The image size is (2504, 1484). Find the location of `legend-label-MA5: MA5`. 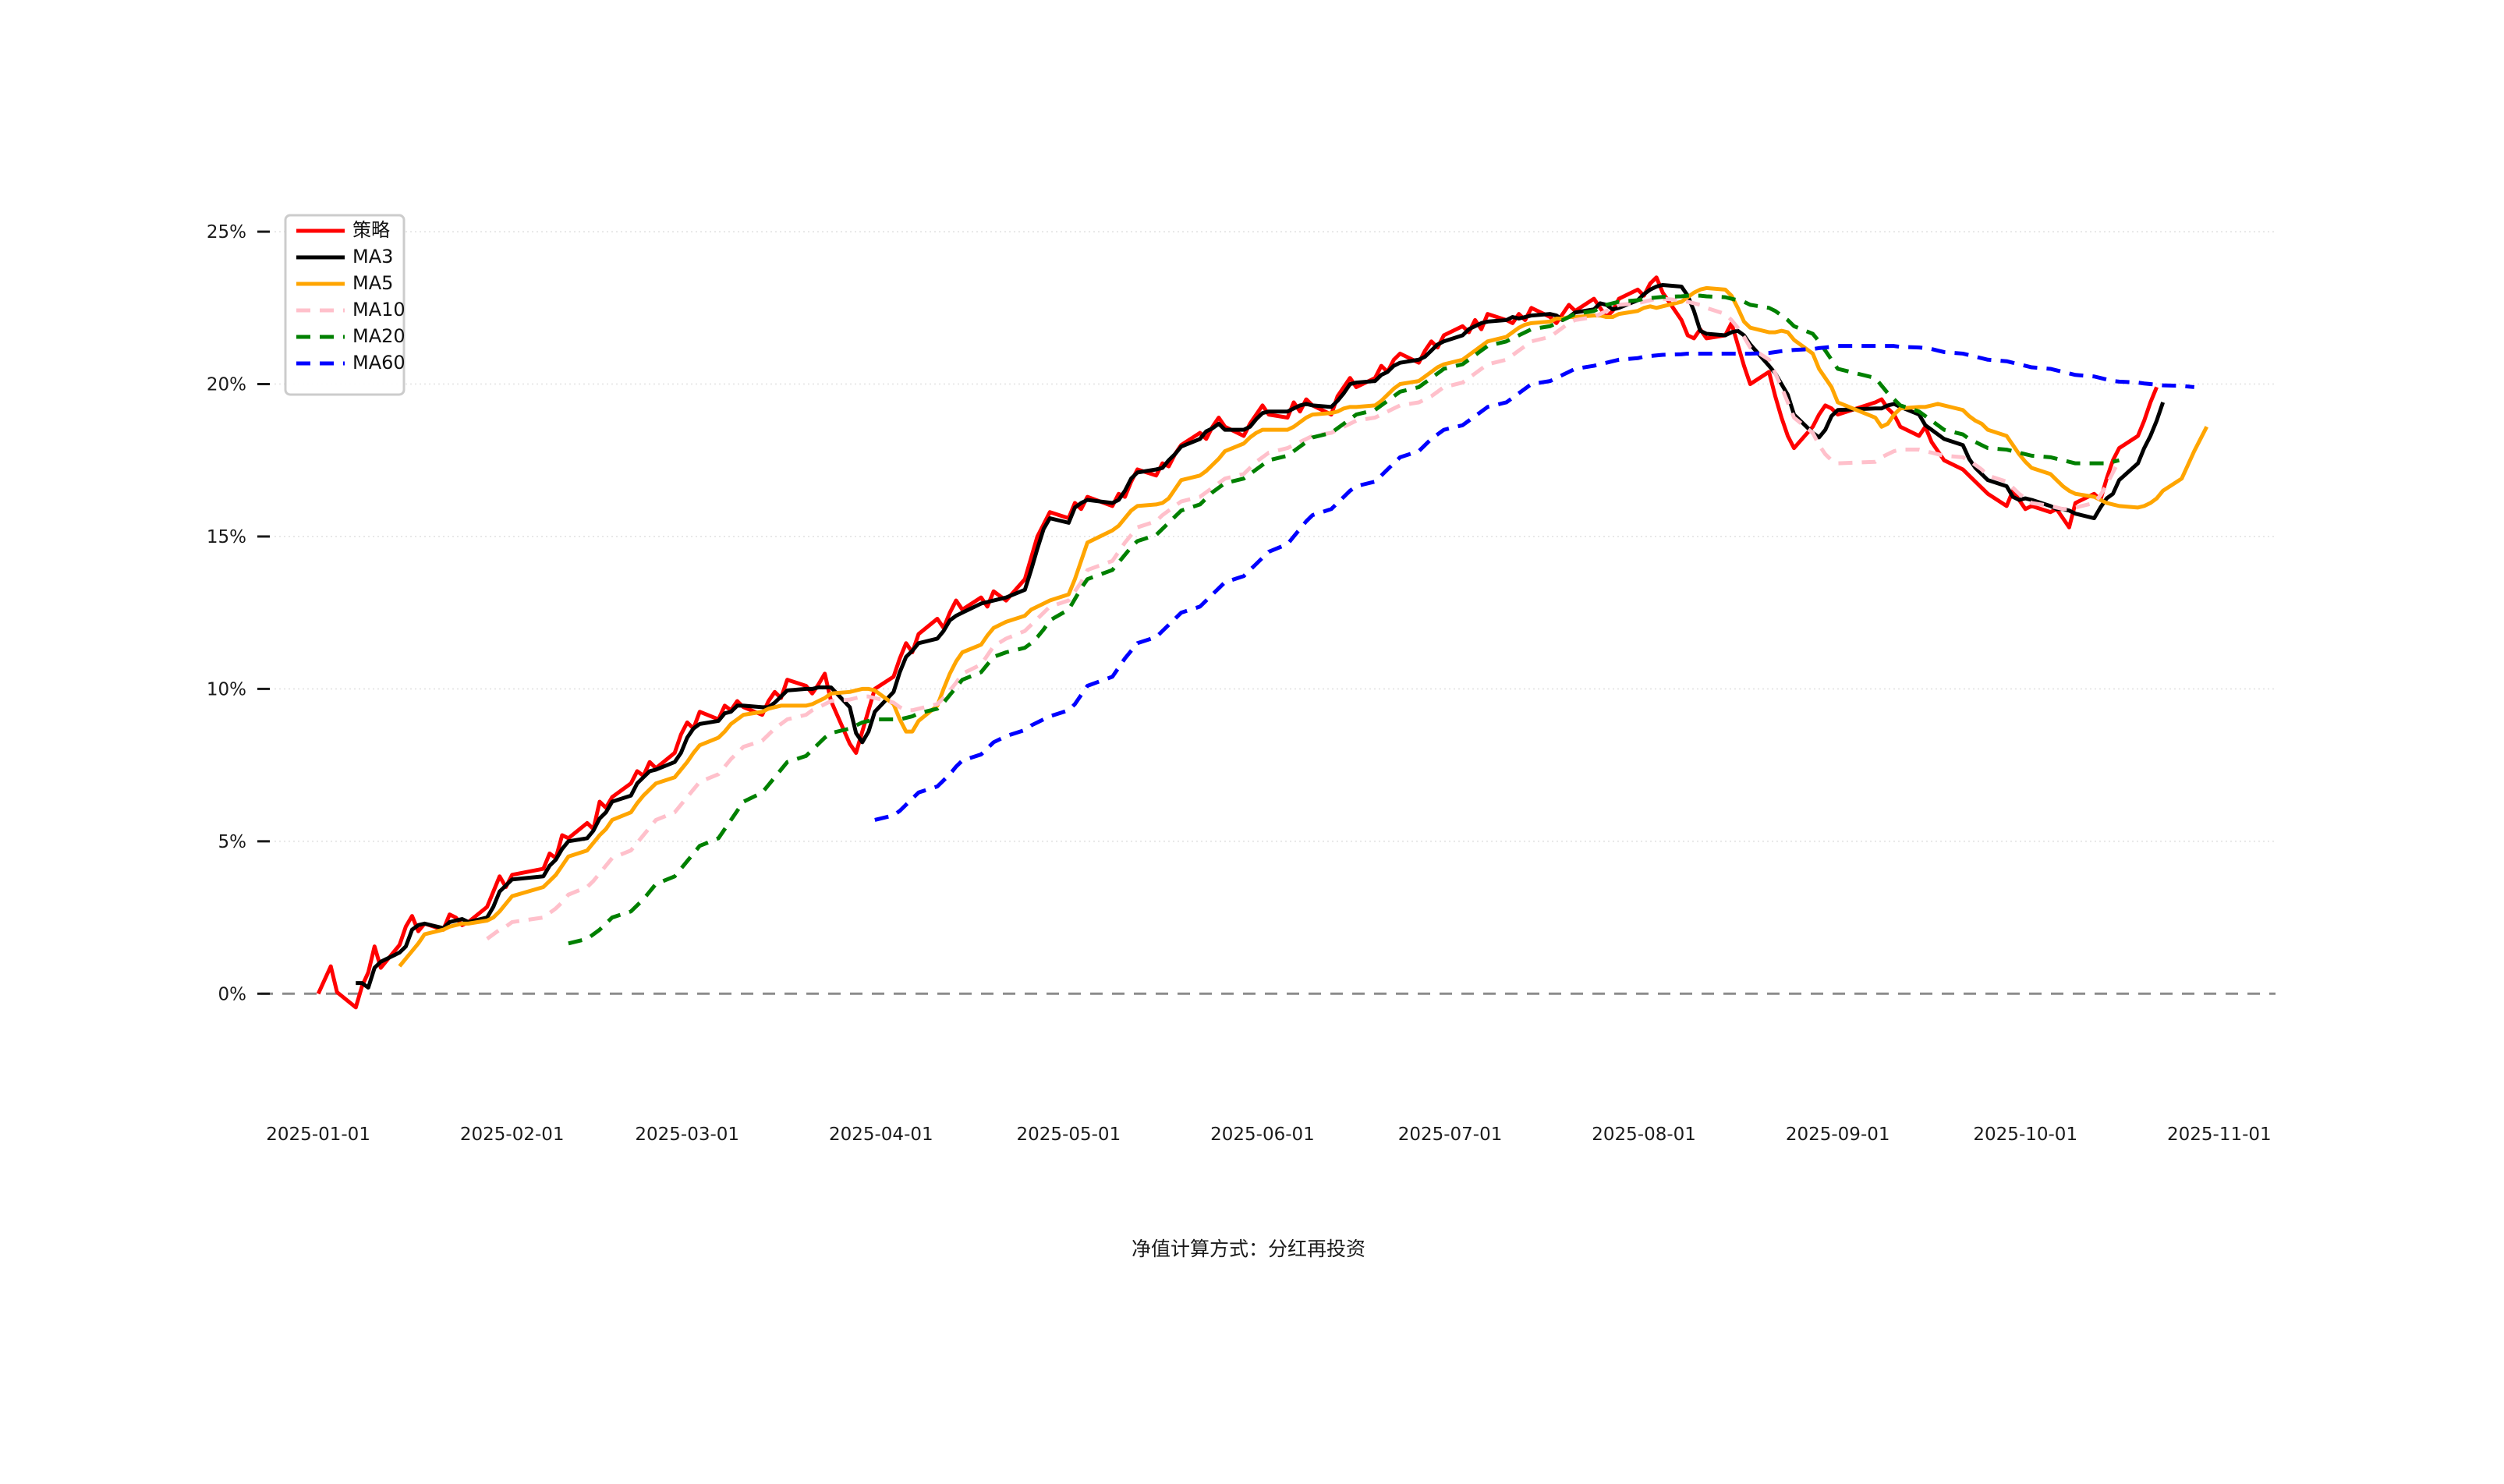

legend-label-MA5: MA5 is located at coordinates (372, 283).